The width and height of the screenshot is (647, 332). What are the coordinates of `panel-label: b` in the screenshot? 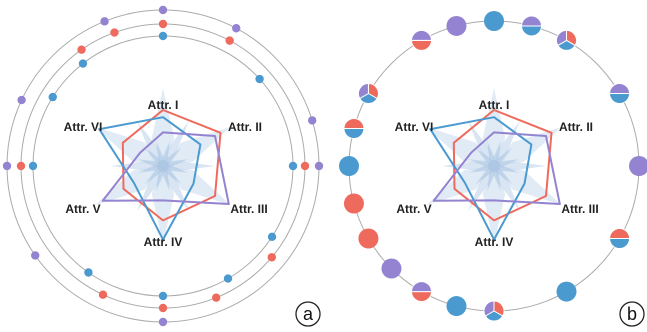 It's located at (632, 314).